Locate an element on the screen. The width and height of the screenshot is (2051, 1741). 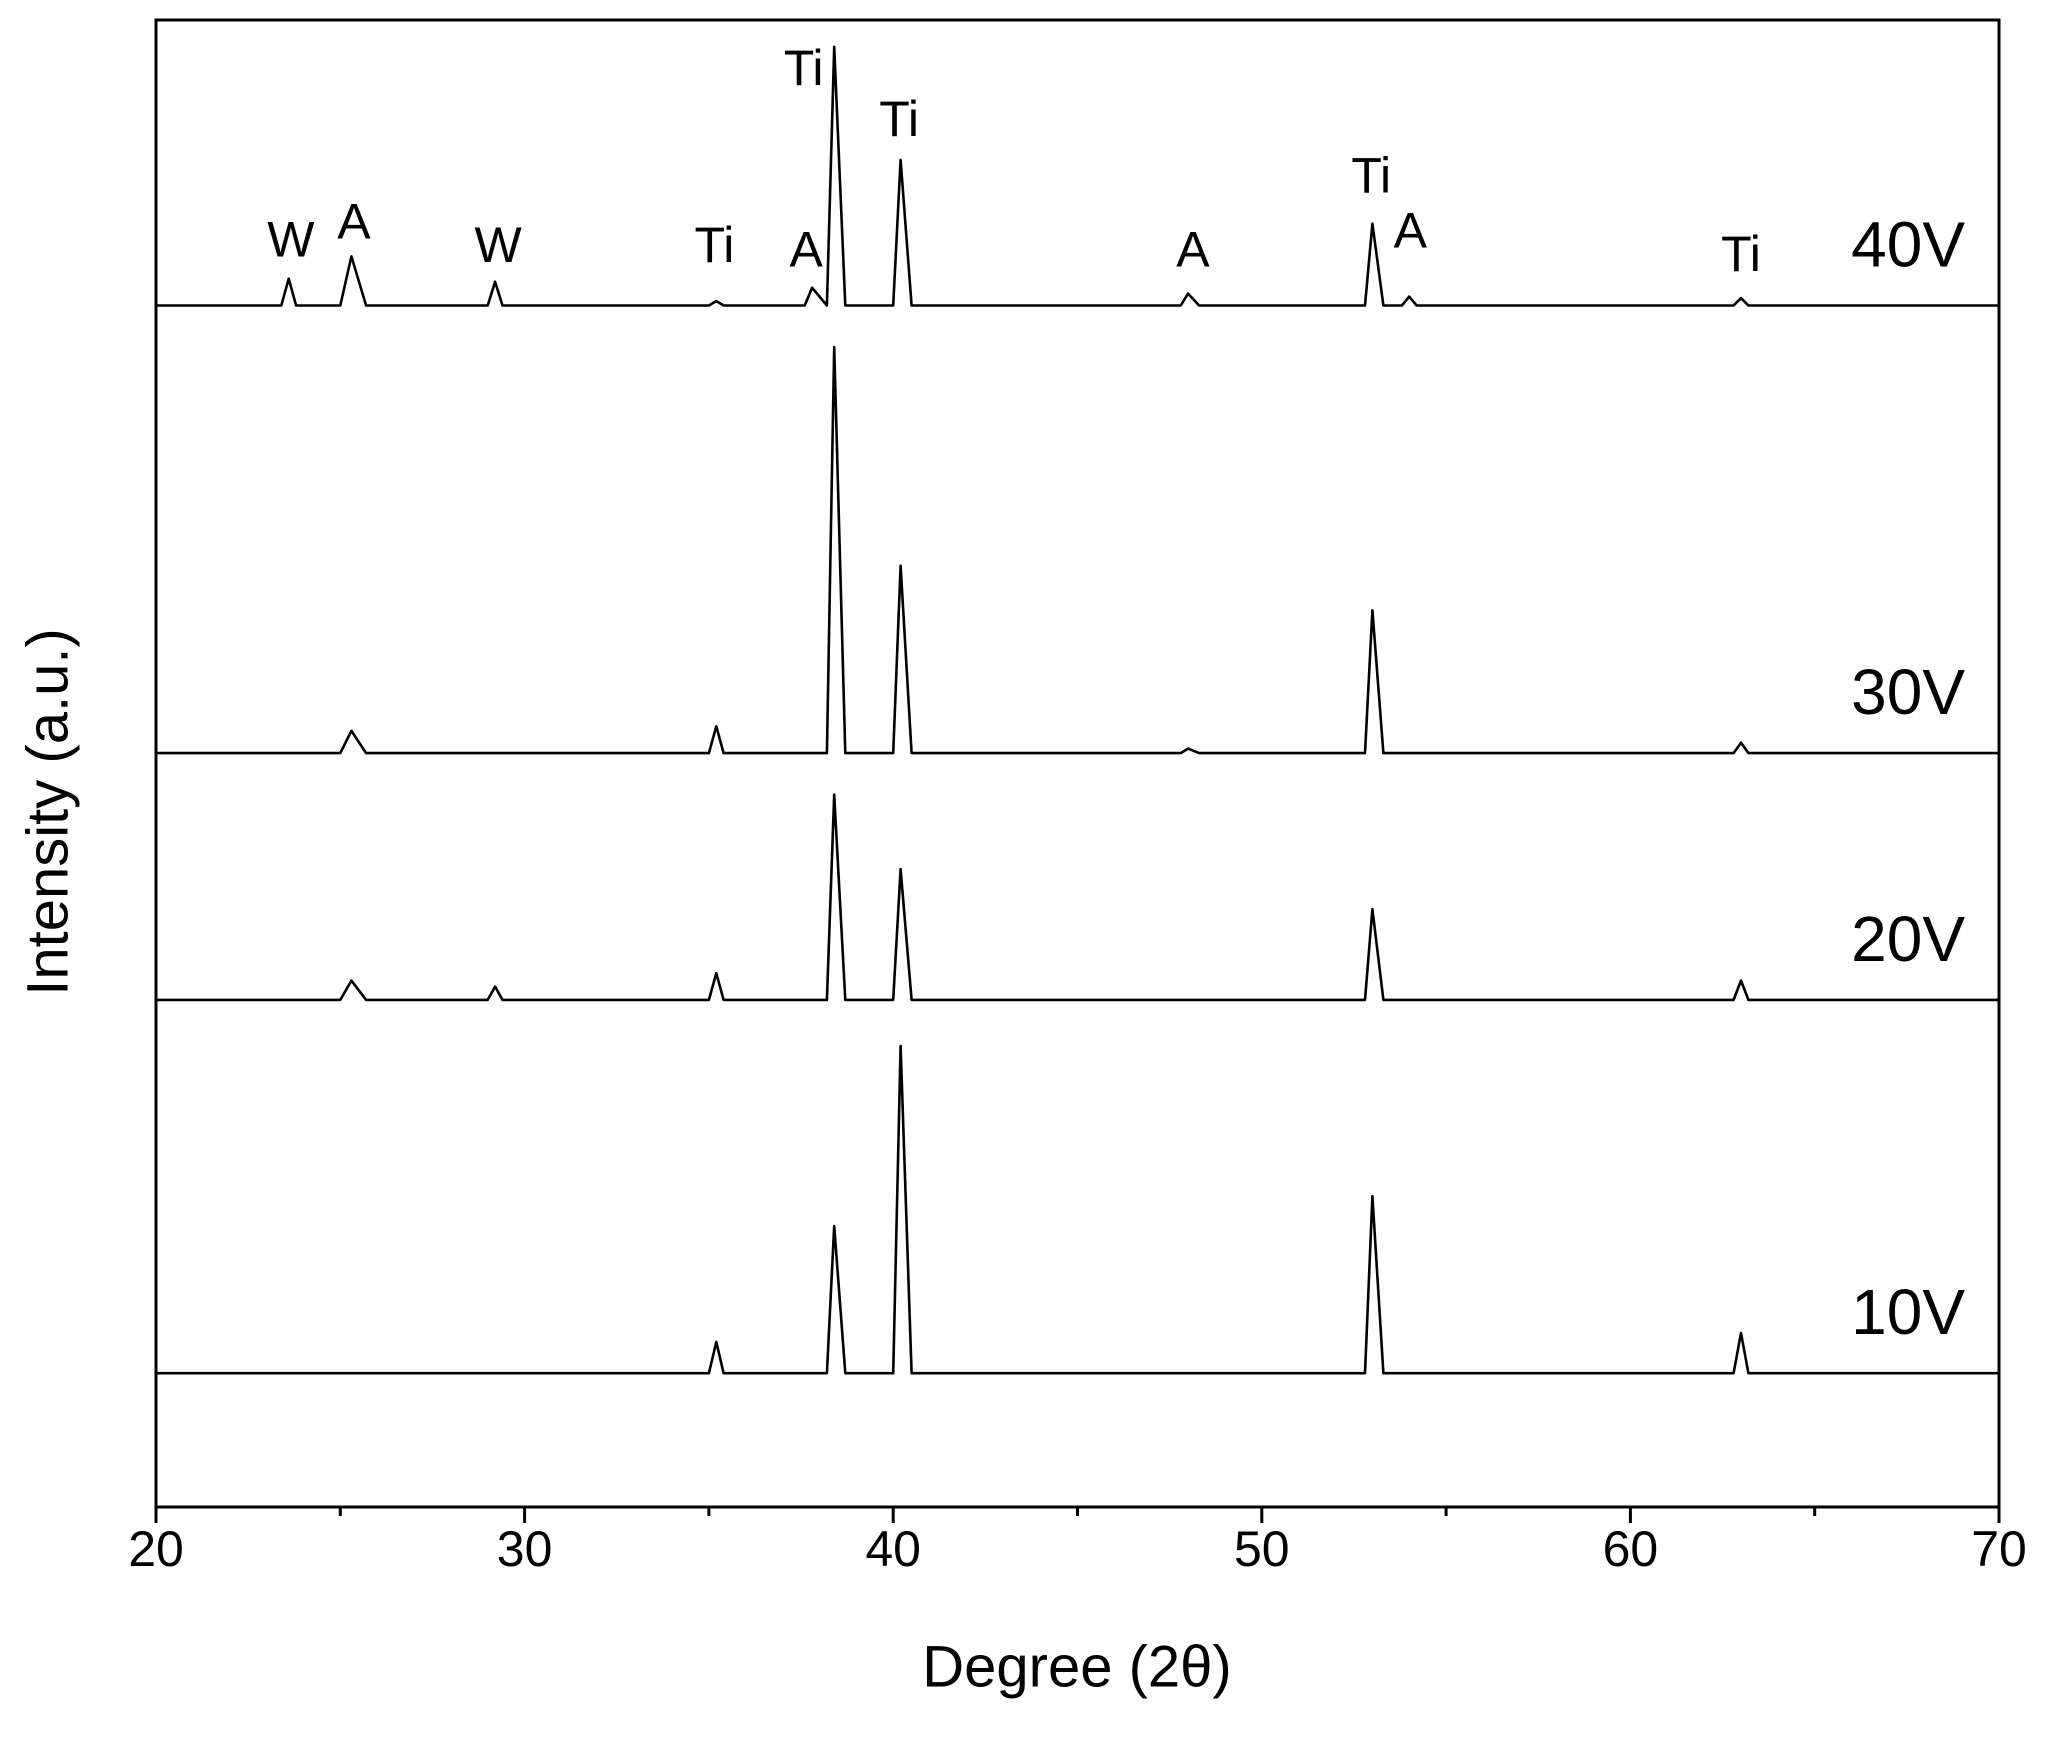
series-label: 10V is located at coordinates (1908, 1312).